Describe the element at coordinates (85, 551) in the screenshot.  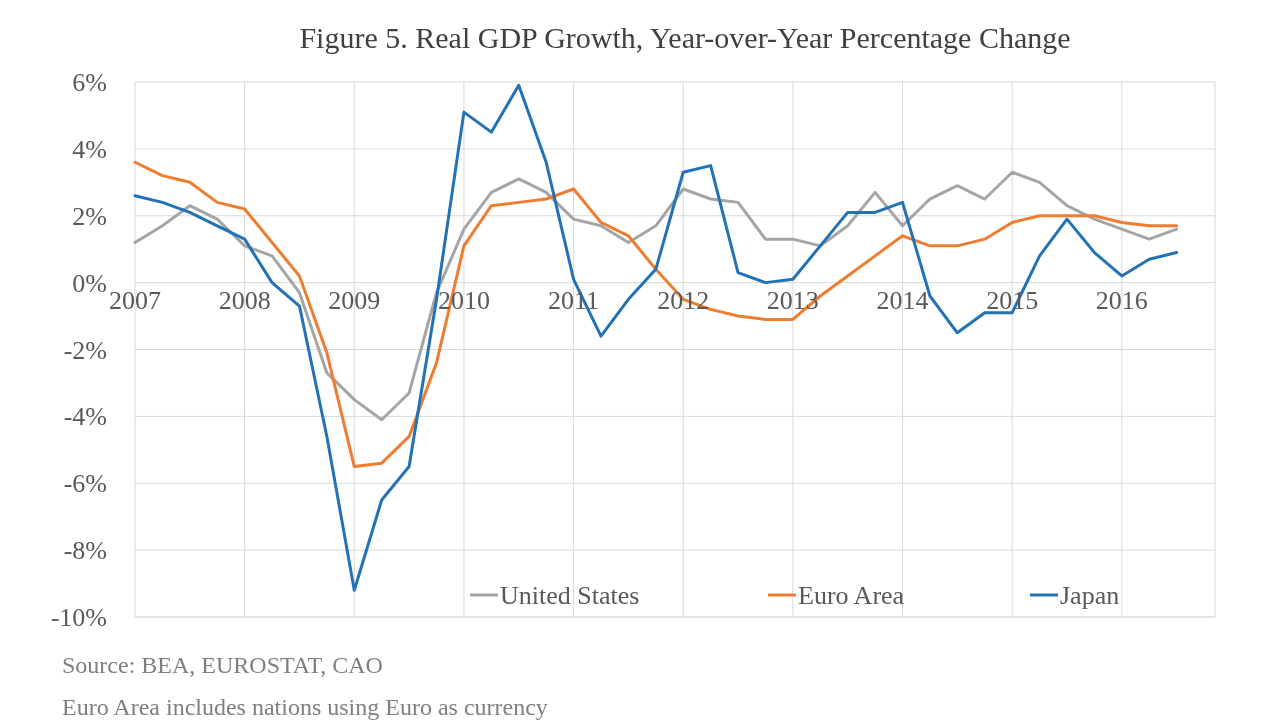
I see `y-tick-label: -8%` at that location.